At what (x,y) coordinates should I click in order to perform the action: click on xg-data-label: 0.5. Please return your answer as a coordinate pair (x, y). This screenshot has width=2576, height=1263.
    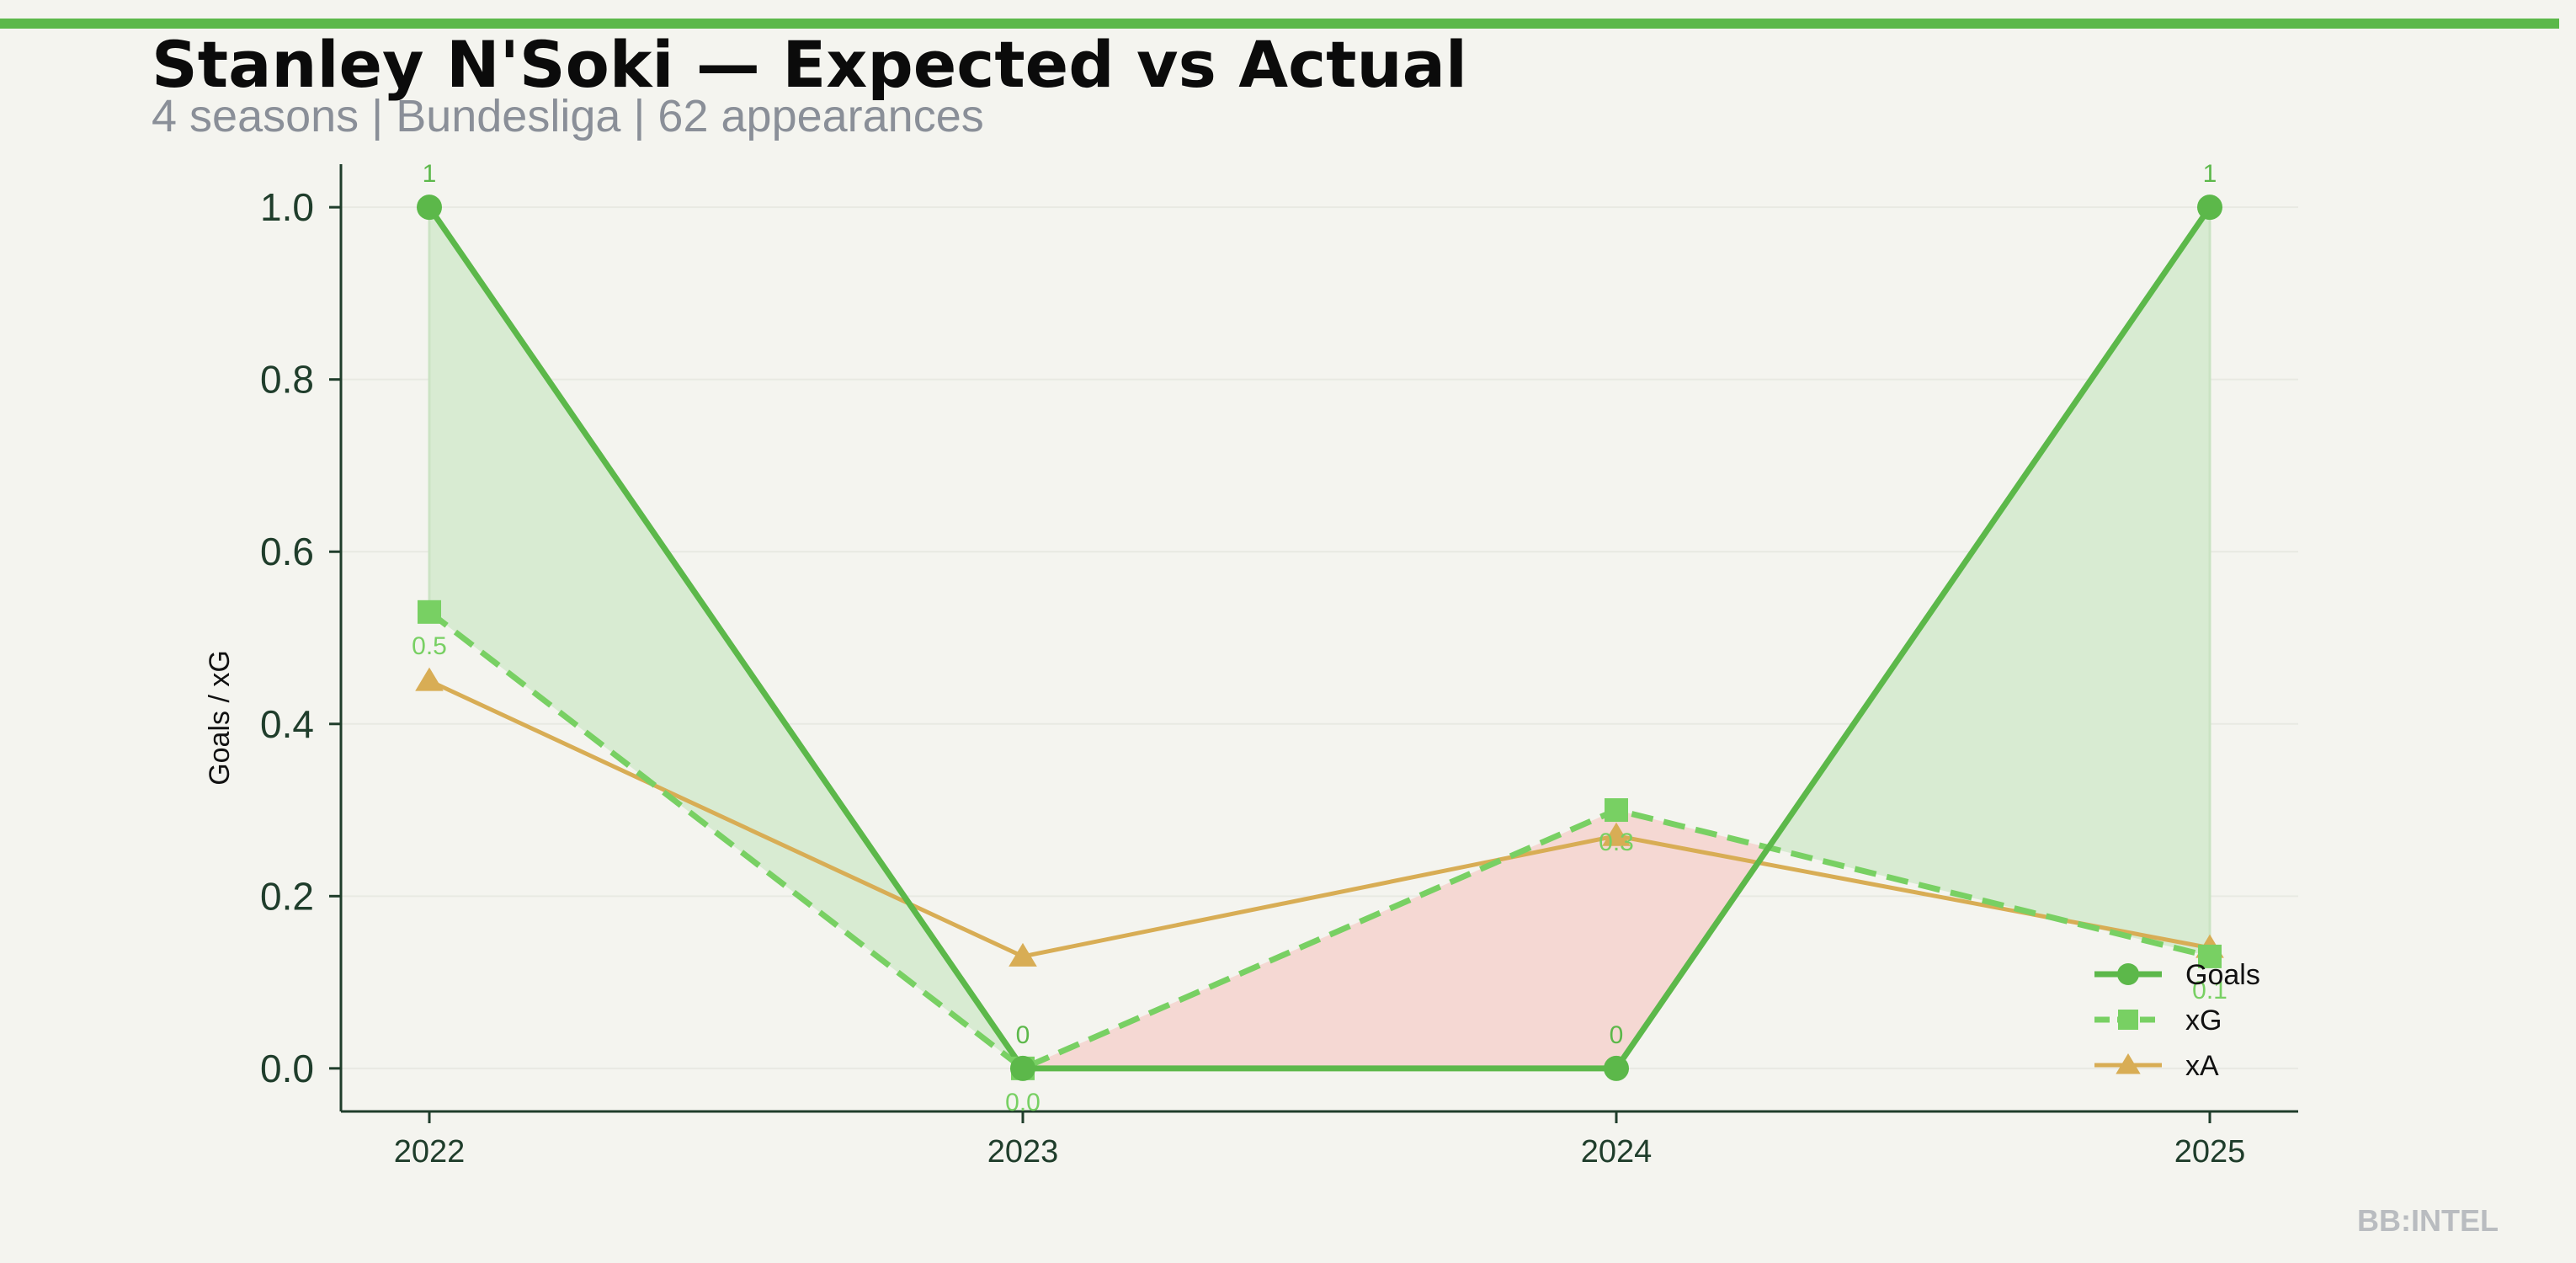
    Looking at the image, I should click on (430, 646).